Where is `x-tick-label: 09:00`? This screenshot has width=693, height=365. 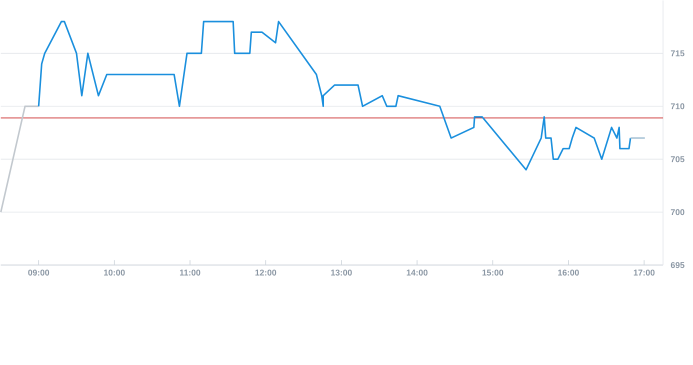
x-tick-label: 09:00 is located at coordinates (39, 273).